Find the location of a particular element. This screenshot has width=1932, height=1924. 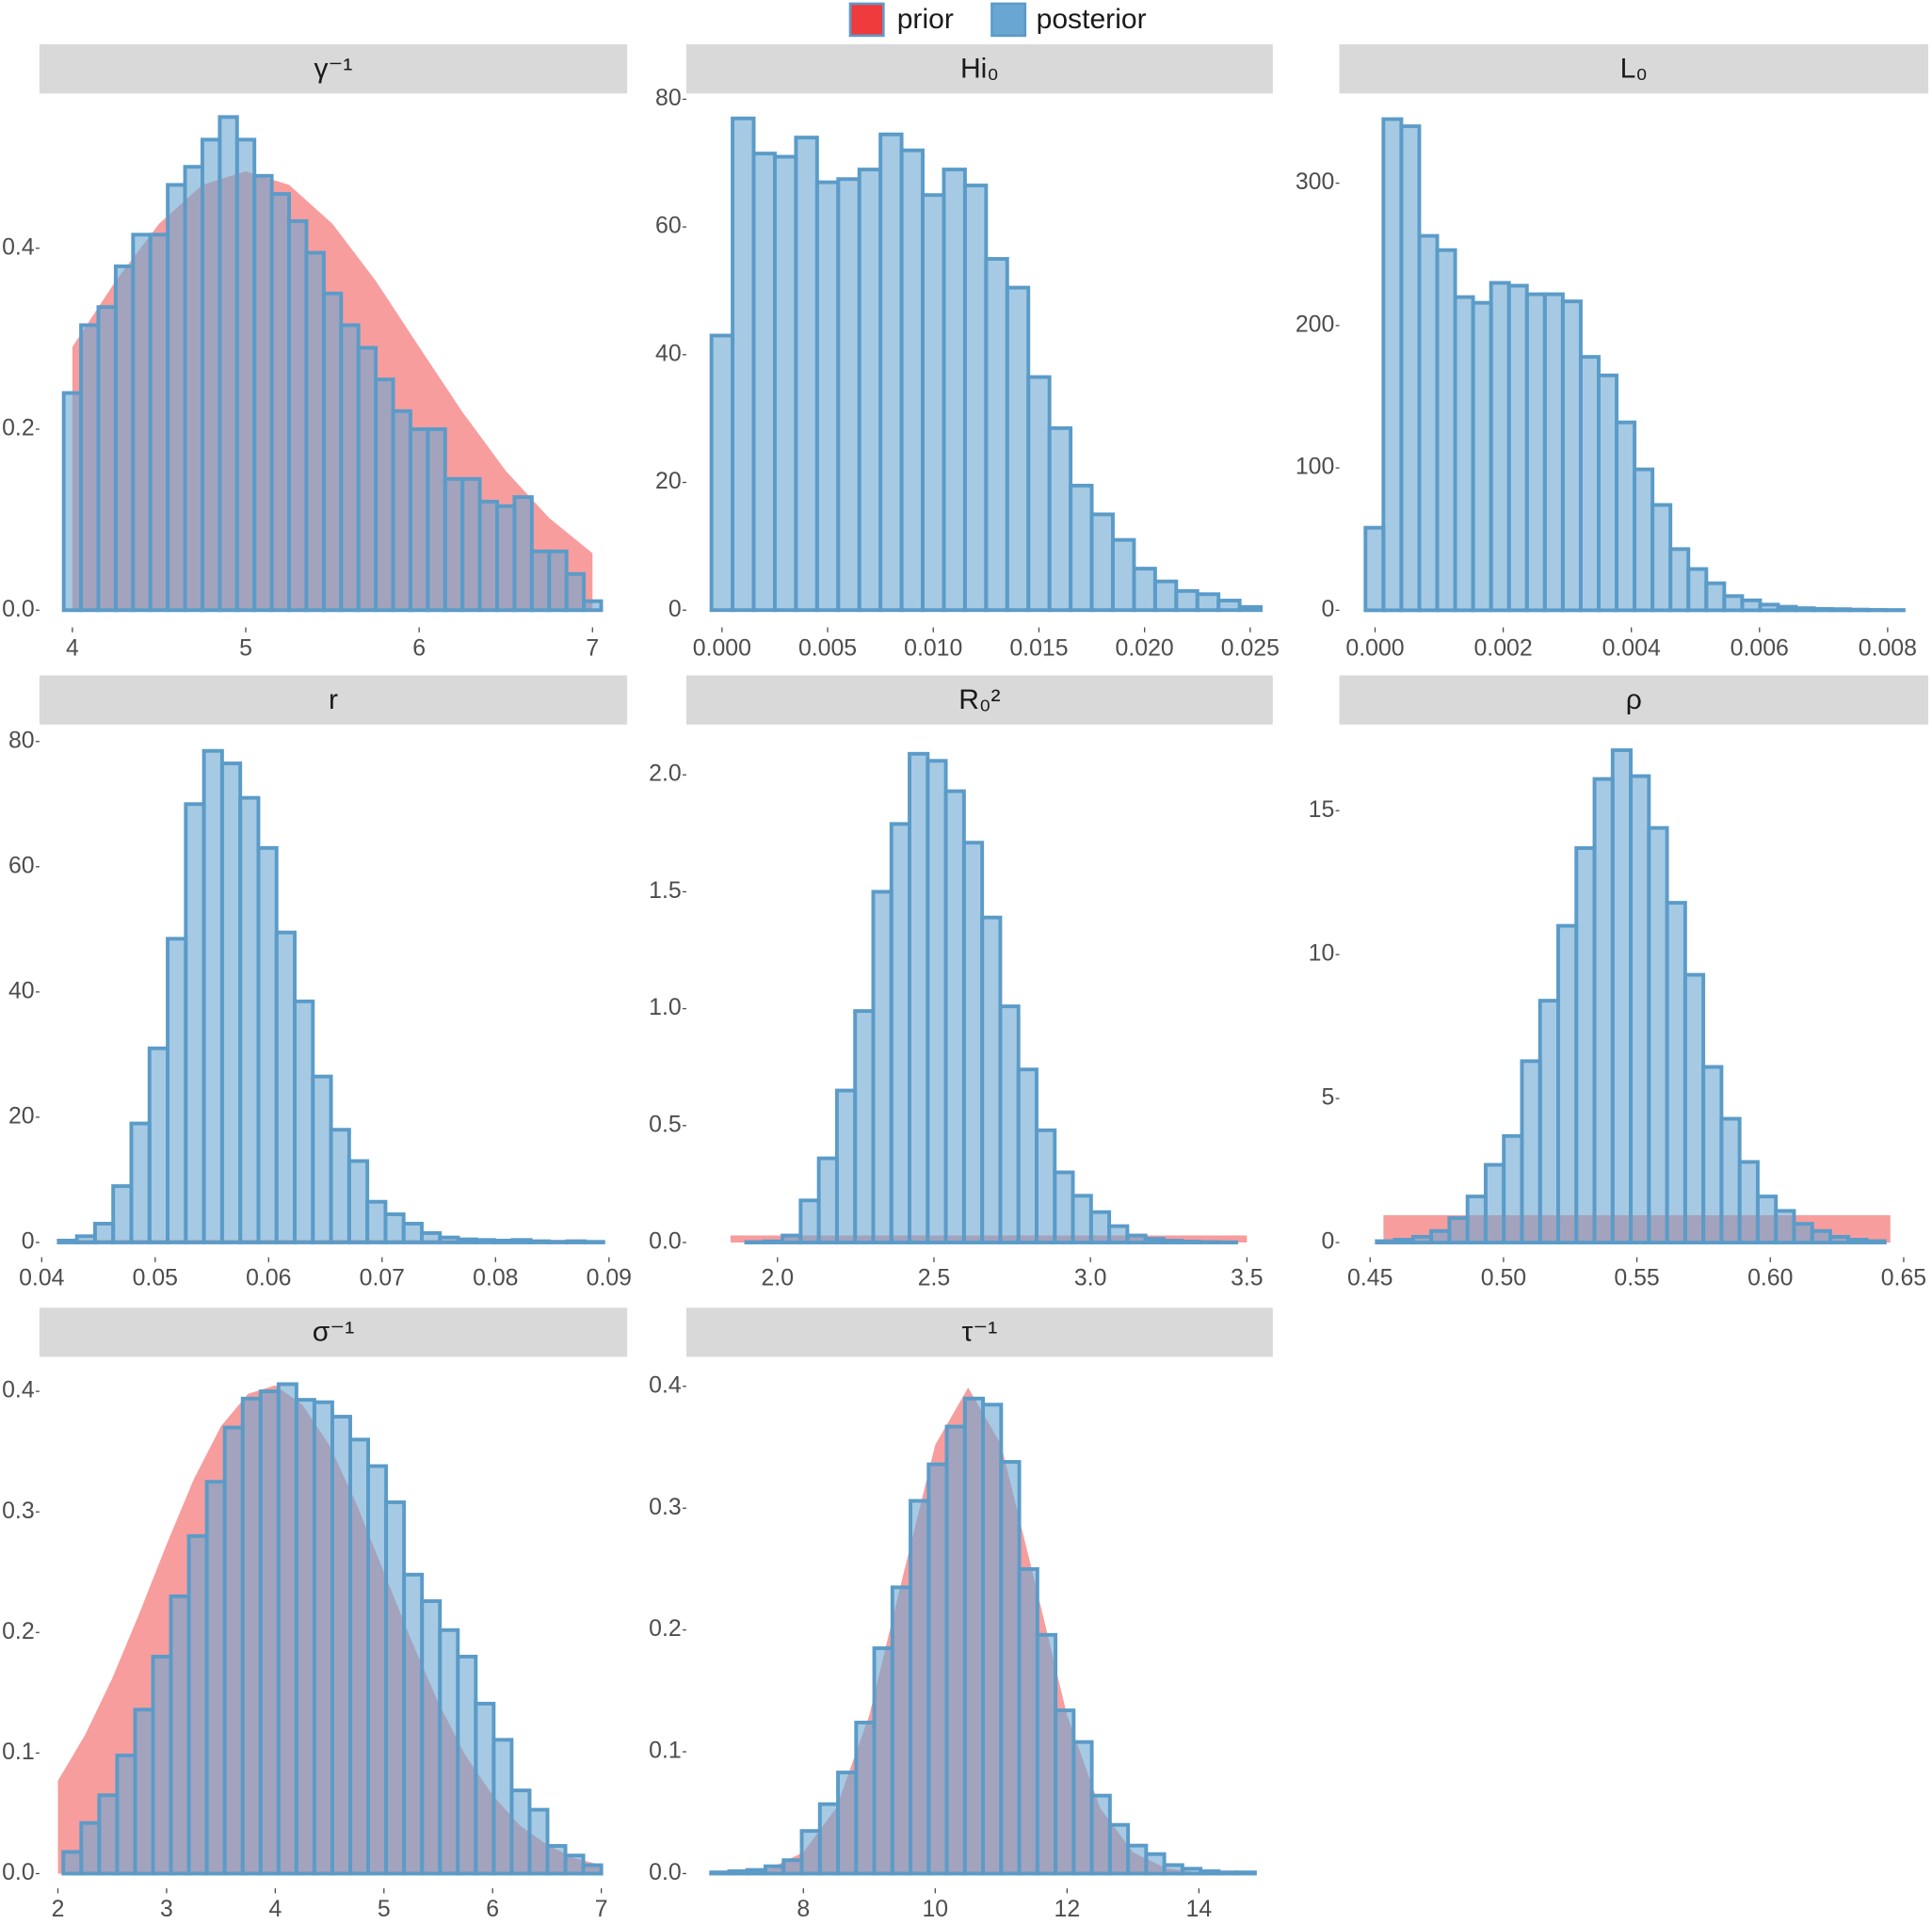

x-tick-label: 2.5 is located at coordinates (934, 1278).